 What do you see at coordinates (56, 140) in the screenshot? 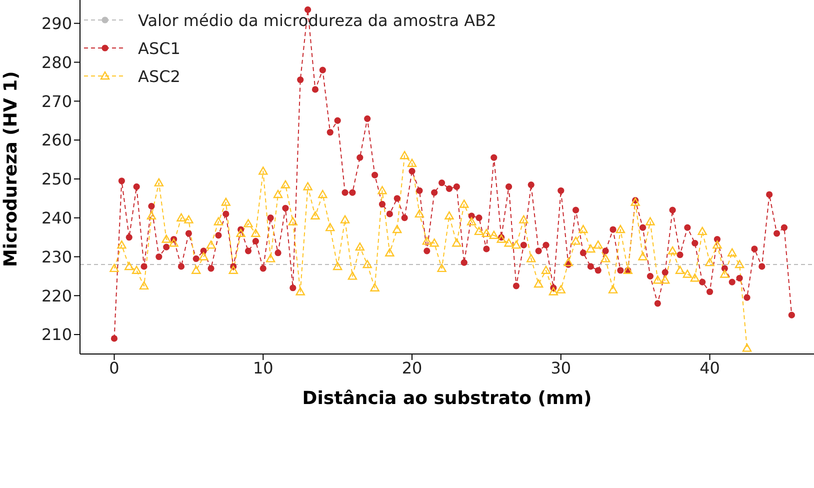
I see `y-tick-label: 260` at bounding box center [56, 140].